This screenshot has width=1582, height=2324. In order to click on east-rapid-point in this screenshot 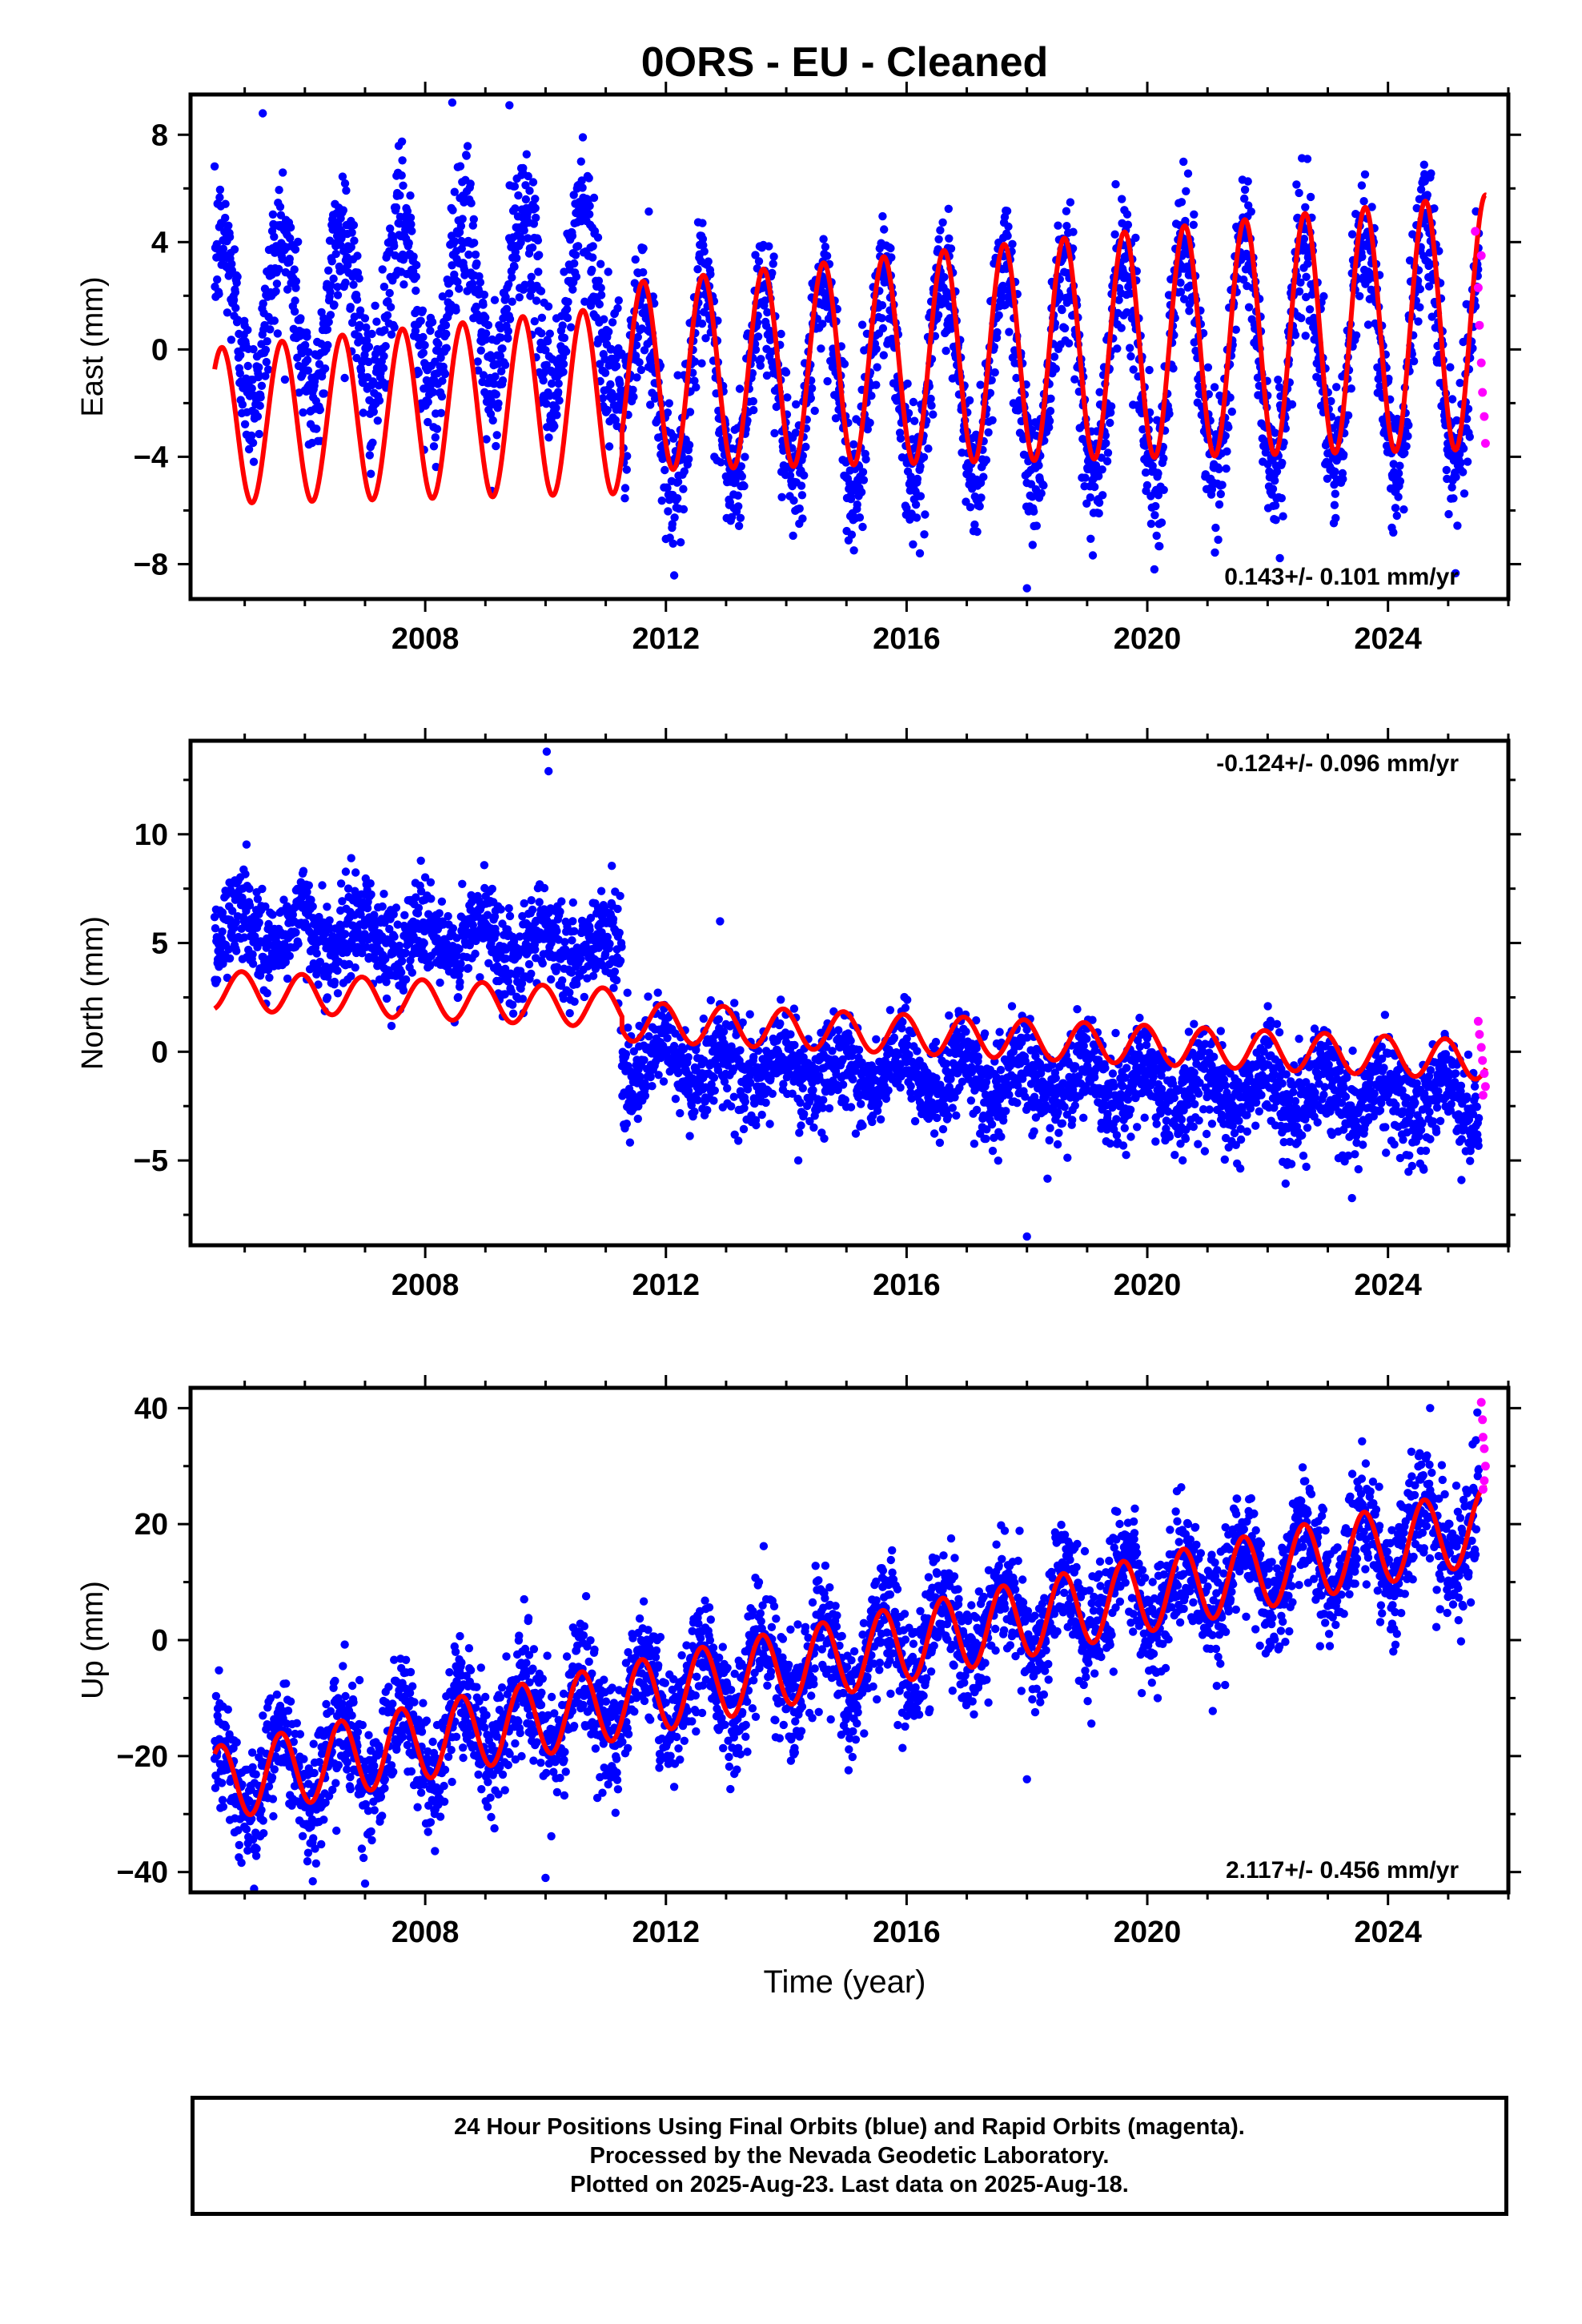, I will do `click(1481, 363)`.